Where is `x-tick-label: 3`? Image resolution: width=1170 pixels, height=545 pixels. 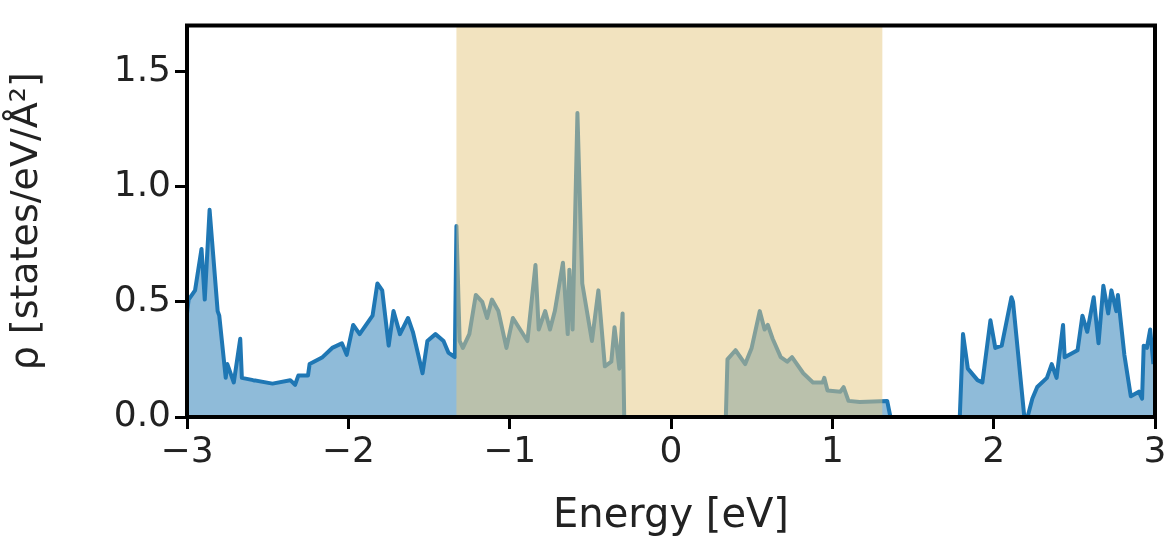
x-tick-label: 3 is located at coordinates (1155, 449).